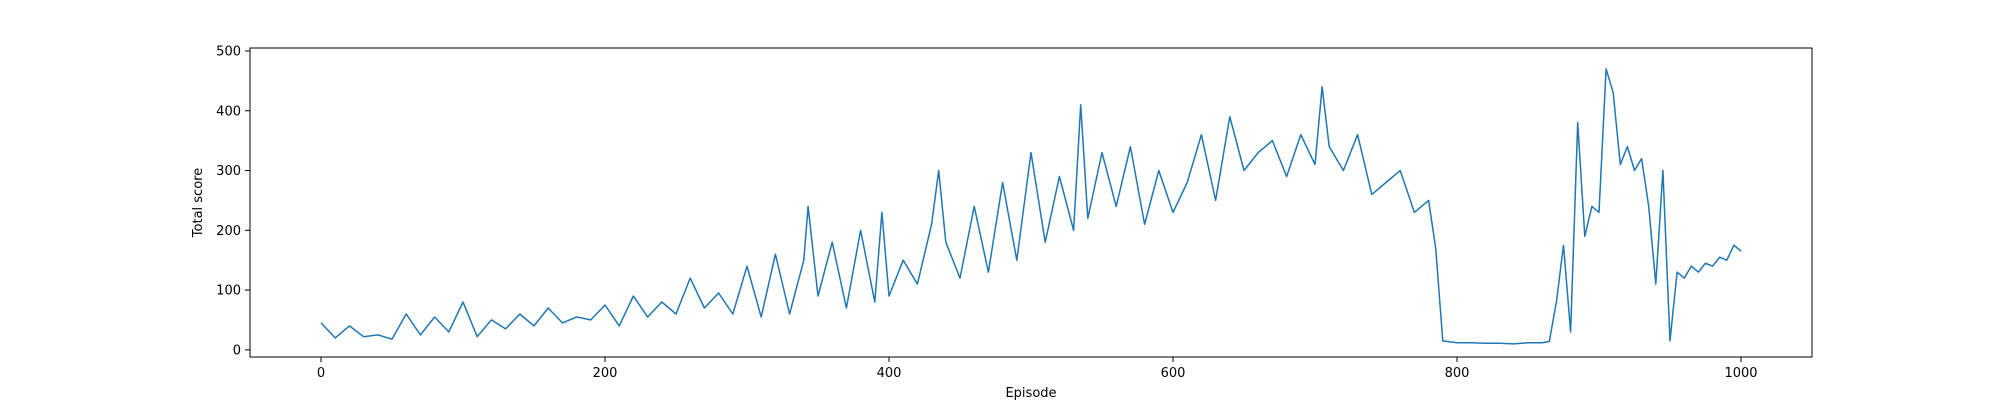 The height and width of the screenshot is (400, 2000). I want to click on y-axis-ticks: 0 100 200 300 400 500, so click(233, 201).